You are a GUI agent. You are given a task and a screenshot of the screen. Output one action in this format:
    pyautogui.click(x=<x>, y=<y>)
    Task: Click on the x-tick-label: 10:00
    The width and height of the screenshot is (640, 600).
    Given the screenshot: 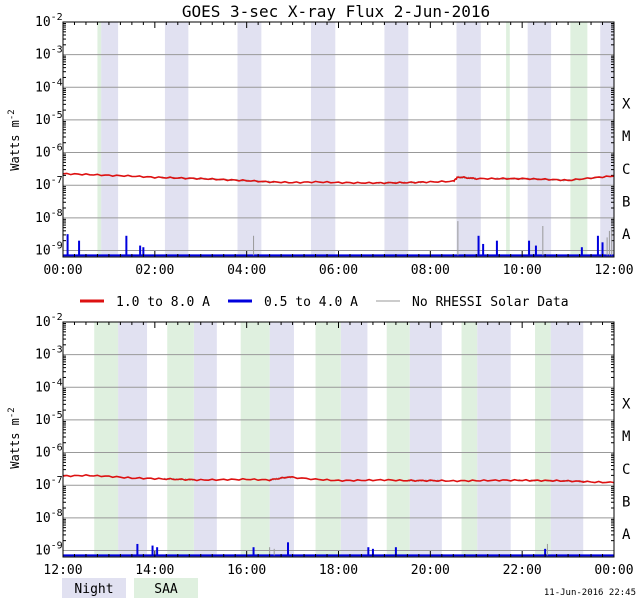 What is the action you would take?
    pyautogui.click(x=522, y=270)
    